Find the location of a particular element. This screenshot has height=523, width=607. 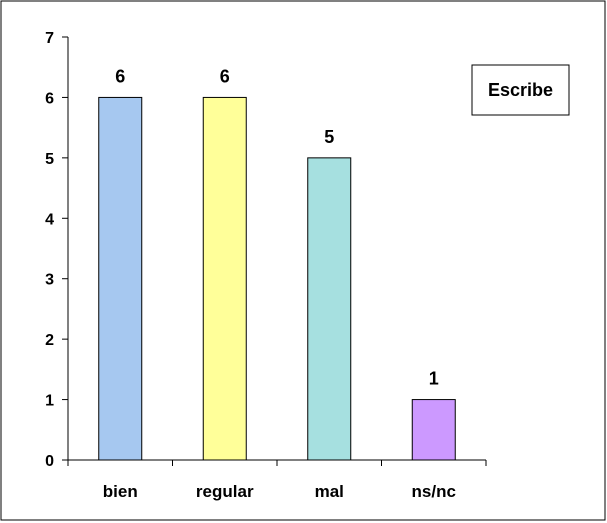

y-tick-label: 7 is located at coordinates (49, 38).